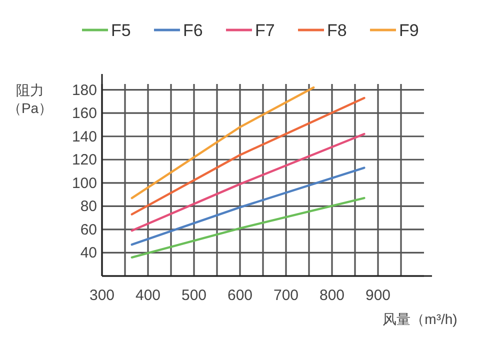 The height and width of the screenshot is (348, 491). Describe the element at coordinates (286, 295) in the screenshot. I see `x-tick-label: 700` at that location.